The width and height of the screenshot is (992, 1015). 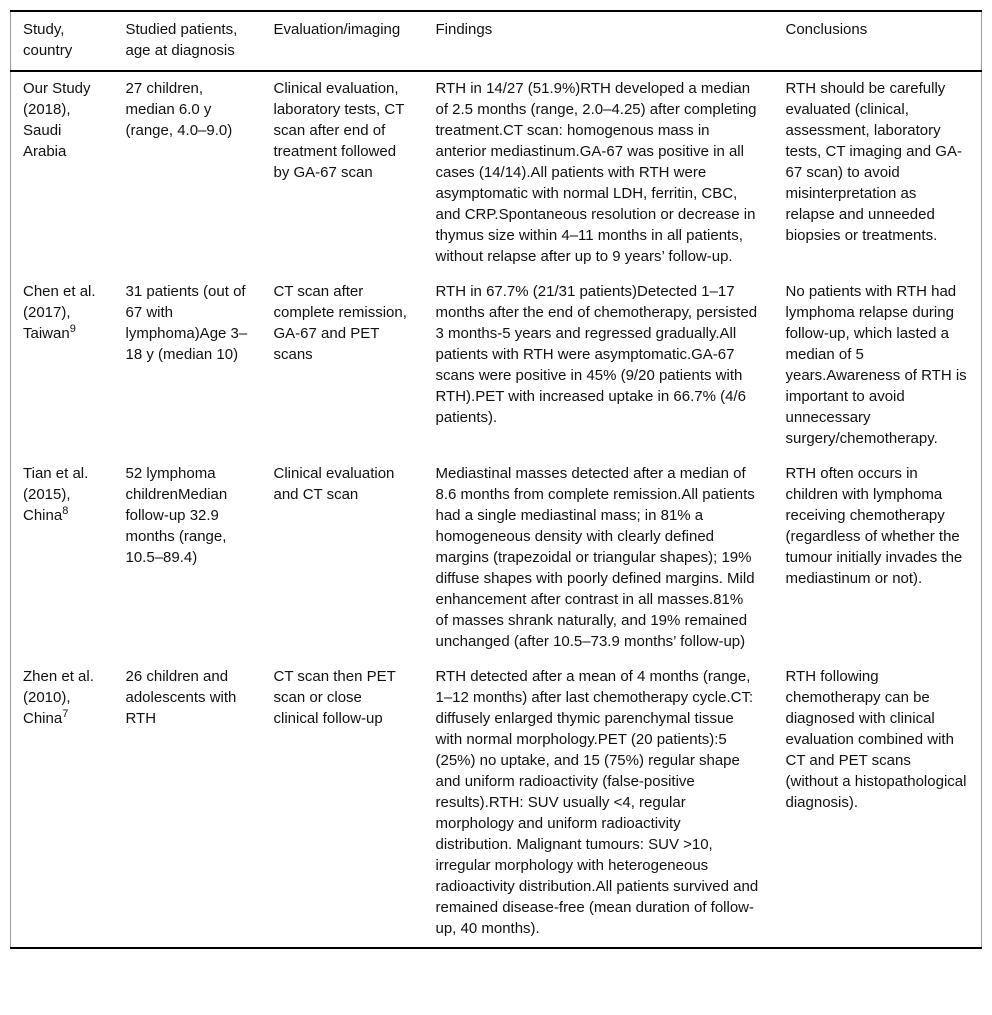 What do you see at coordinates (334, 484) in the screenshot?
I see `cell-evaluation: Clinical evaluation and CT scan` at bounding box center [334, 484].